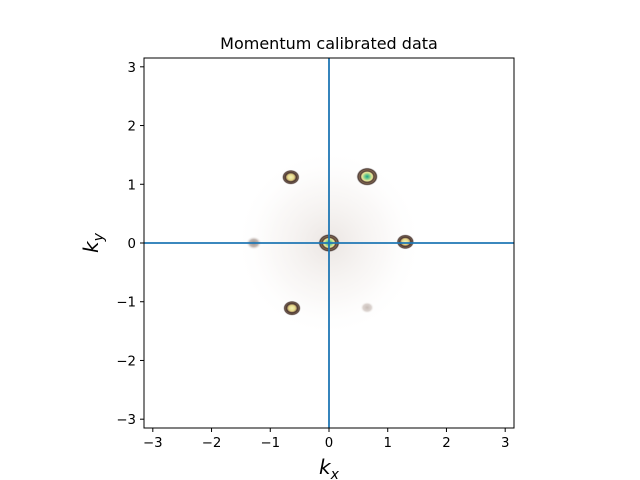 The image size is (640, 480). I want to click on x-tick-label: 1, so click(387, 443).